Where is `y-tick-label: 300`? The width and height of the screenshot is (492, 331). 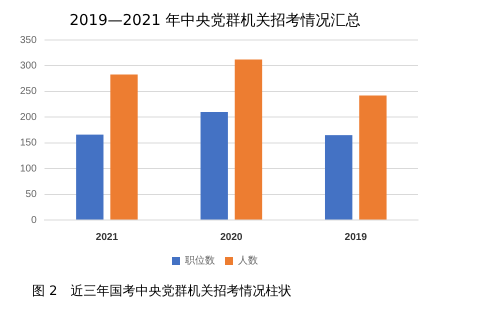 y-tick-label: 300 is located at coordinates (29, 66).